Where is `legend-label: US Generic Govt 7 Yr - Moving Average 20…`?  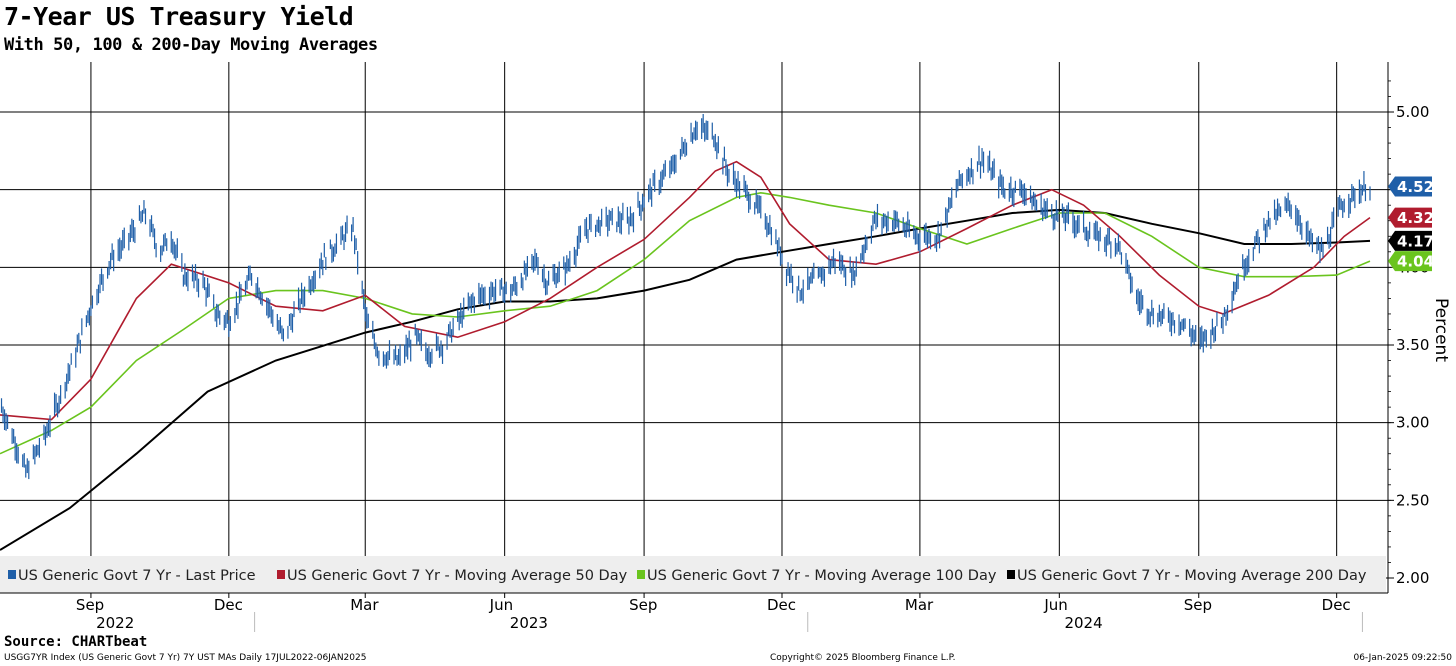 legend-label: US Generic Govt 7 Yr - Moving Average 20… is located at coordinates (1192, 576).